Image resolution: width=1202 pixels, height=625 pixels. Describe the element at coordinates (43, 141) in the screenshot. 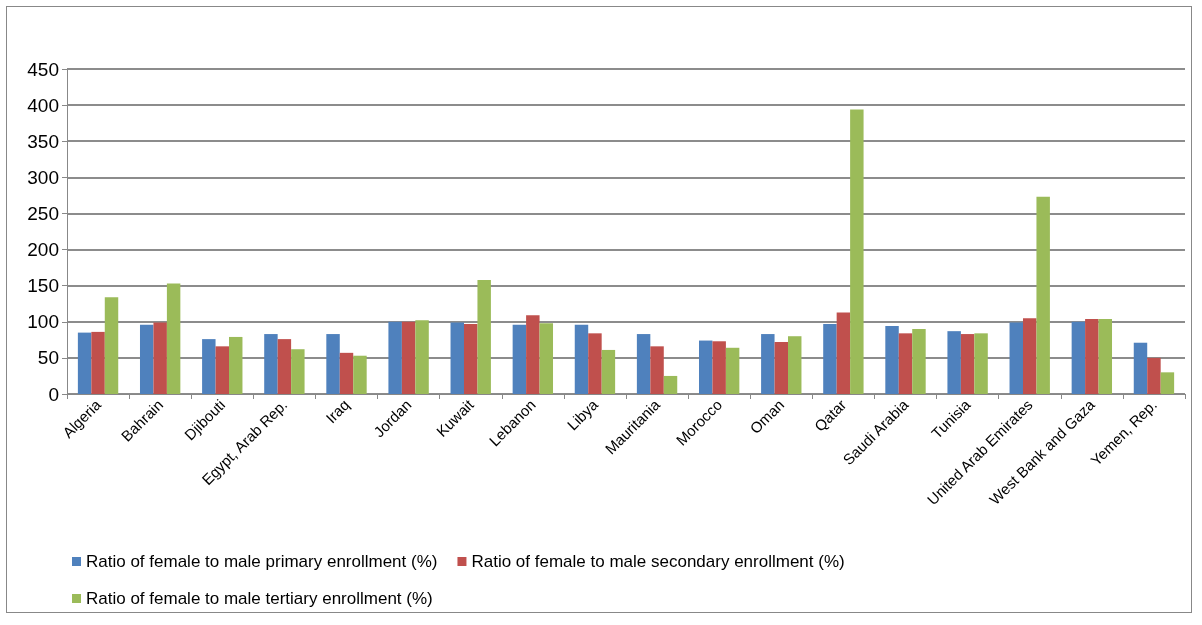

I see `y-tick-label: 350` at that location.